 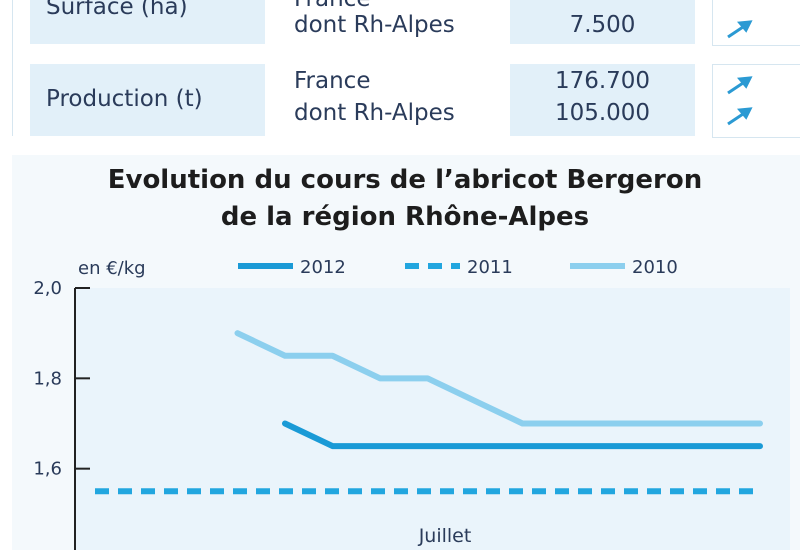 What do you see at coordinates (602, 25) in the screenshot?
I see `row-value: 7.500` at bounding box center [602, 25].